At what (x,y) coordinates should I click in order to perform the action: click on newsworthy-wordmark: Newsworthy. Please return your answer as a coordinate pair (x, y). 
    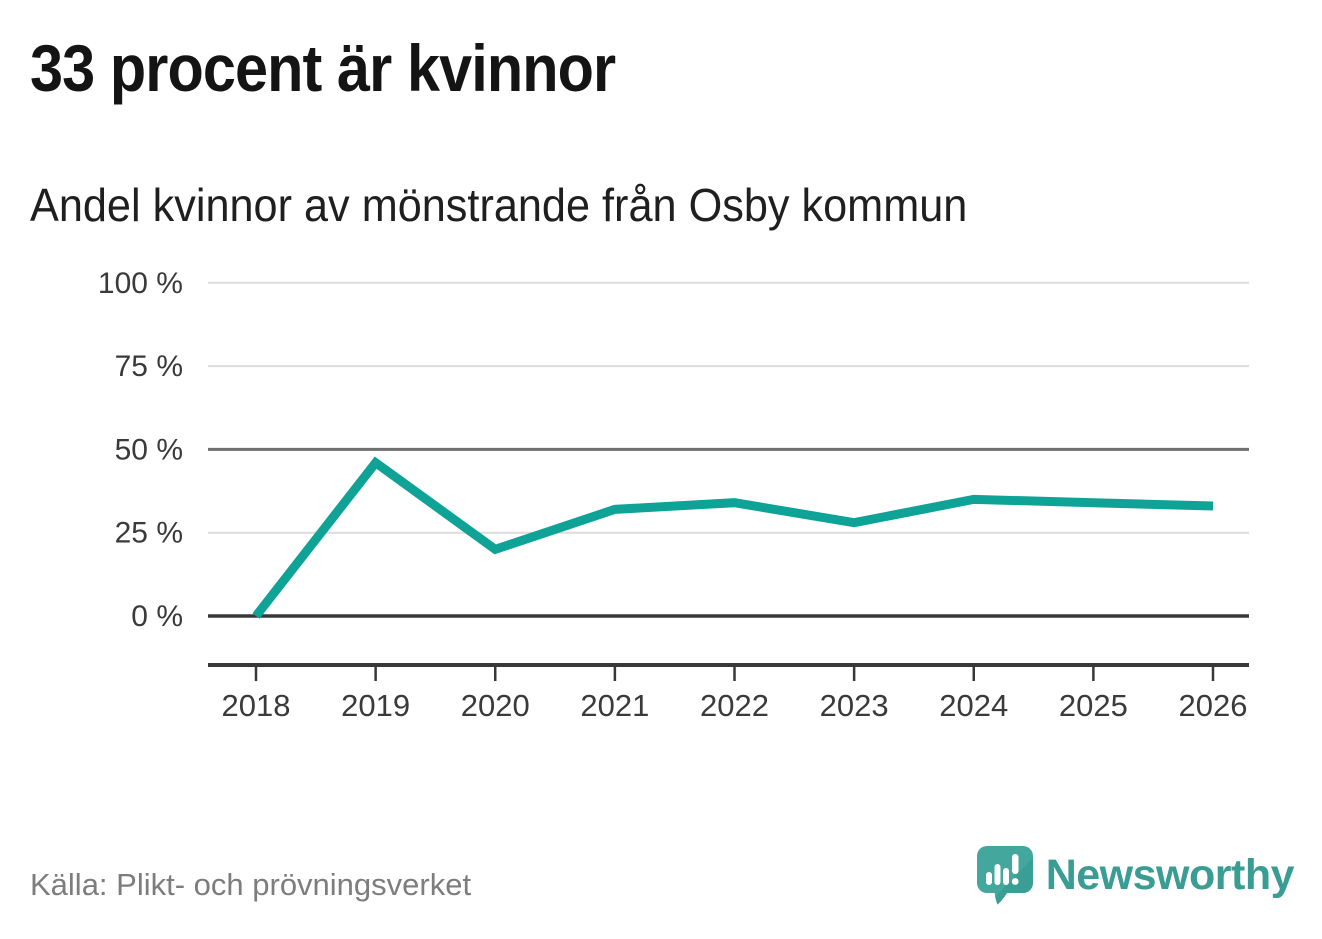
    Looking at the image, I should click on (1170, 875).